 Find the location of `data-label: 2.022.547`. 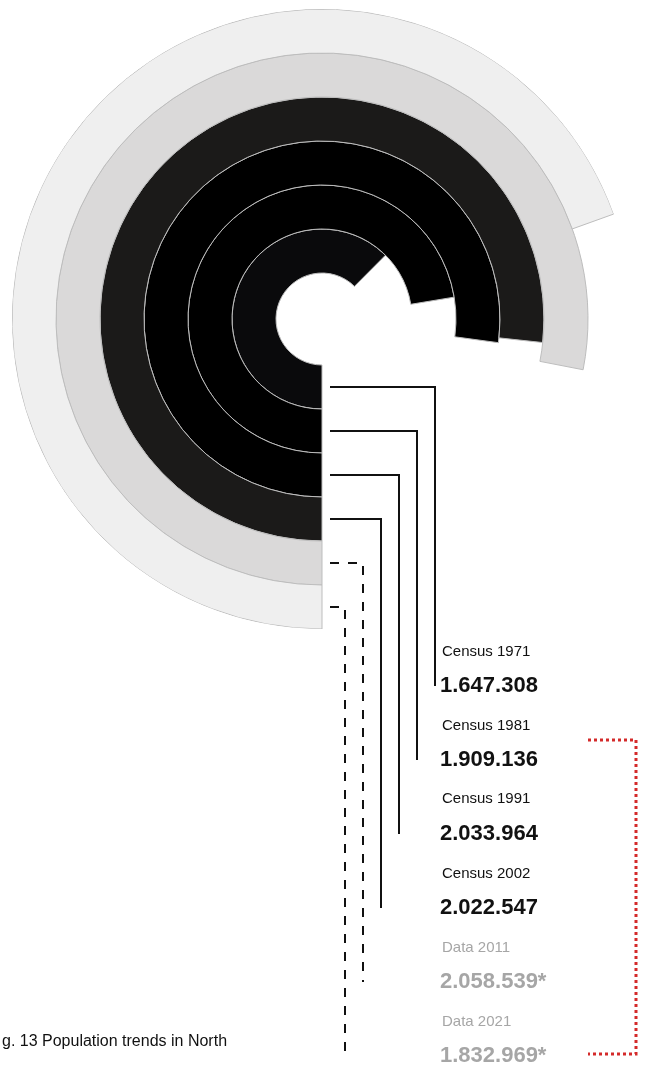

data-label: 2.022.547 is located at coordinates (489, 906).